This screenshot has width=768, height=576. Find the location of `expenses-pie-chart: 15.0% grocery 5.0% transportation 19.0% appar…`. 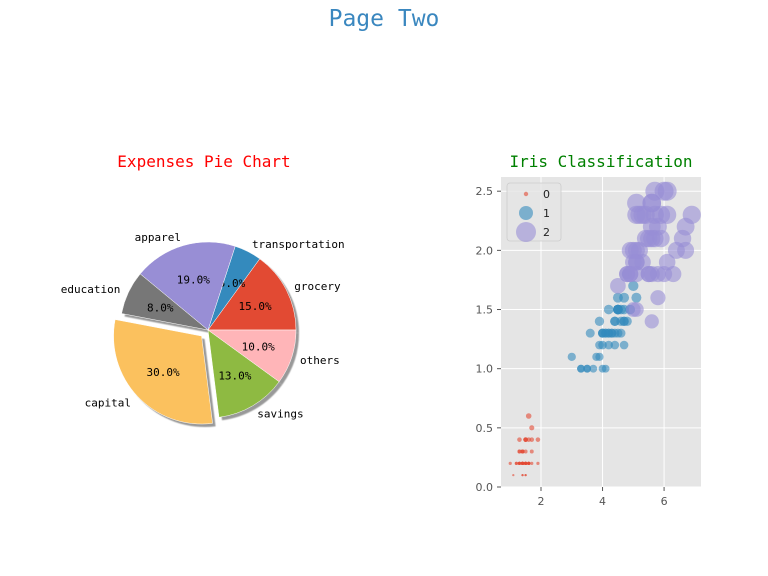

expenses-pie-chart: 15.0% grocery 5.0% transportation 19.0% appar… is located at coordinates (203, 329).